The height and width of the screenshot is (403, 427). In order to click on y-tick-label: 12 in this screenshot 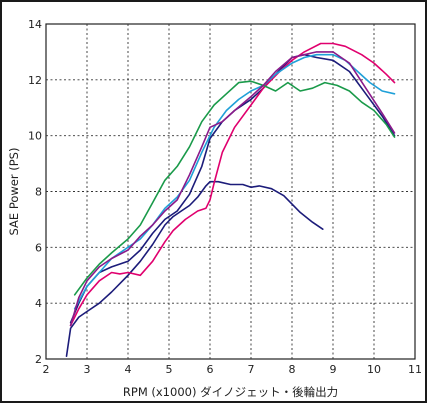, I will do `click(35, 80)`.